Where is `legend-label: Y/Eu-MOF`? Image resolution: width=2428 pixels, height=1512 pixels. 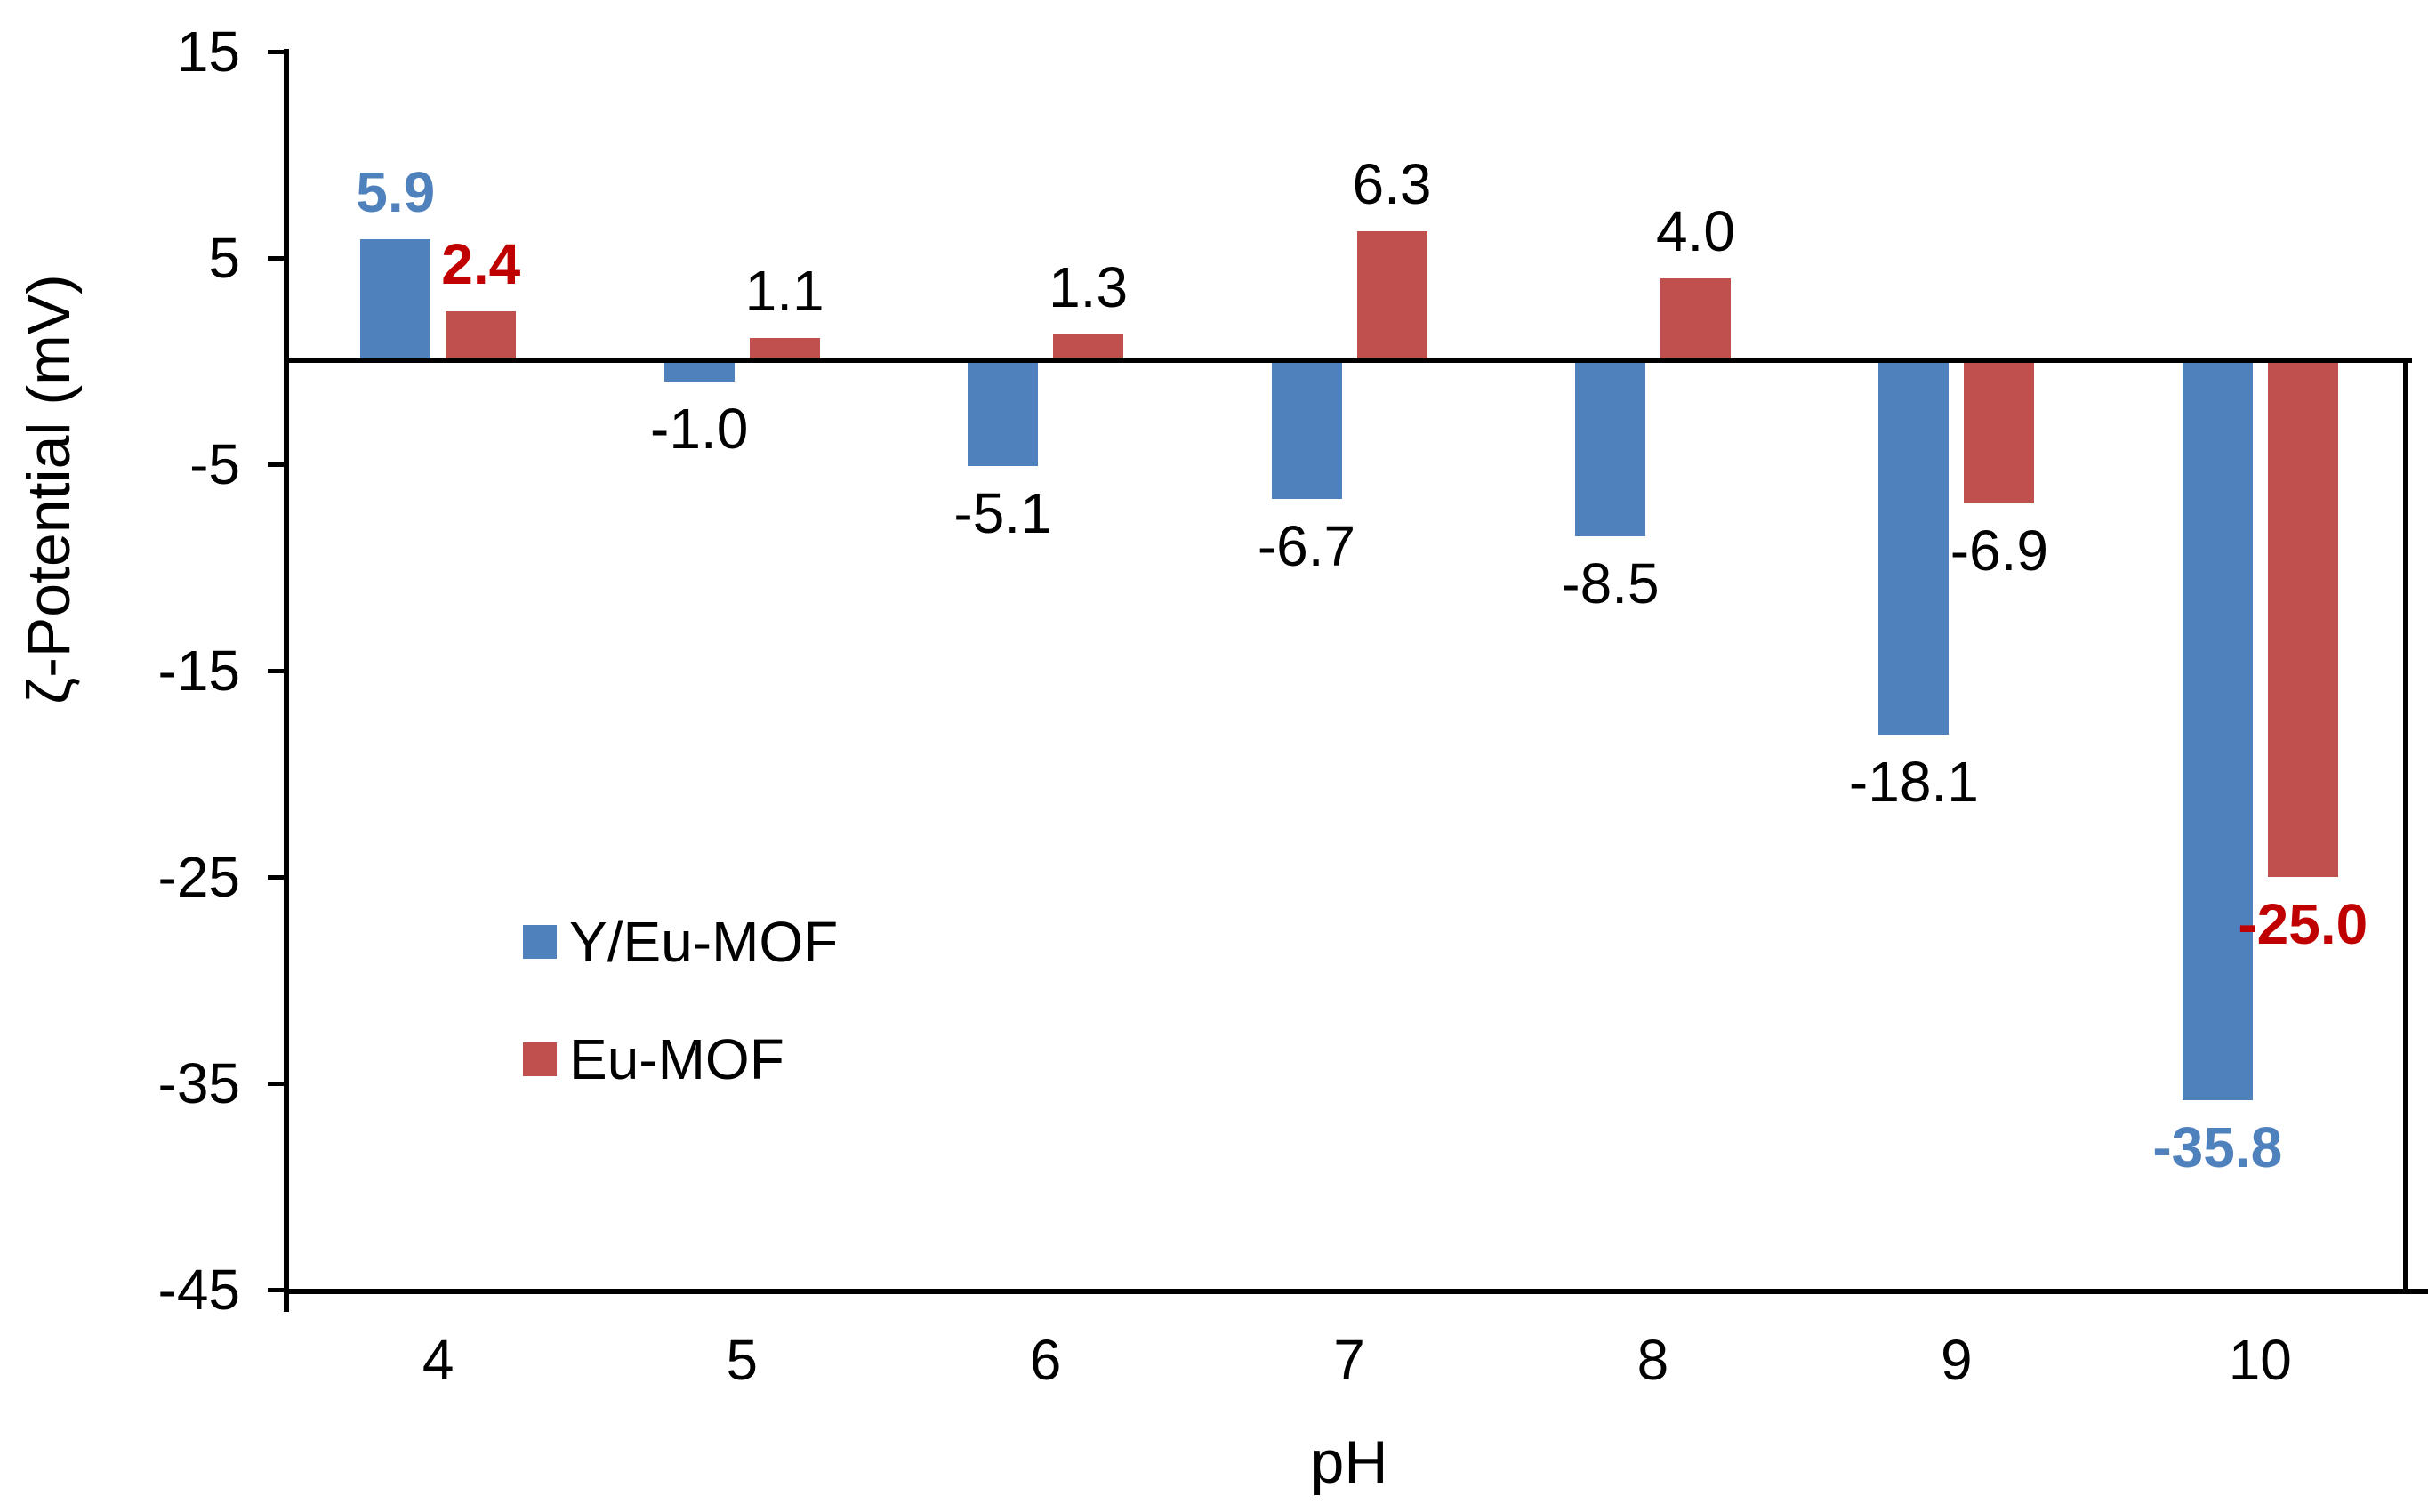
legend-label: Y/Eu-MOF is located at coordinates (704, 942).